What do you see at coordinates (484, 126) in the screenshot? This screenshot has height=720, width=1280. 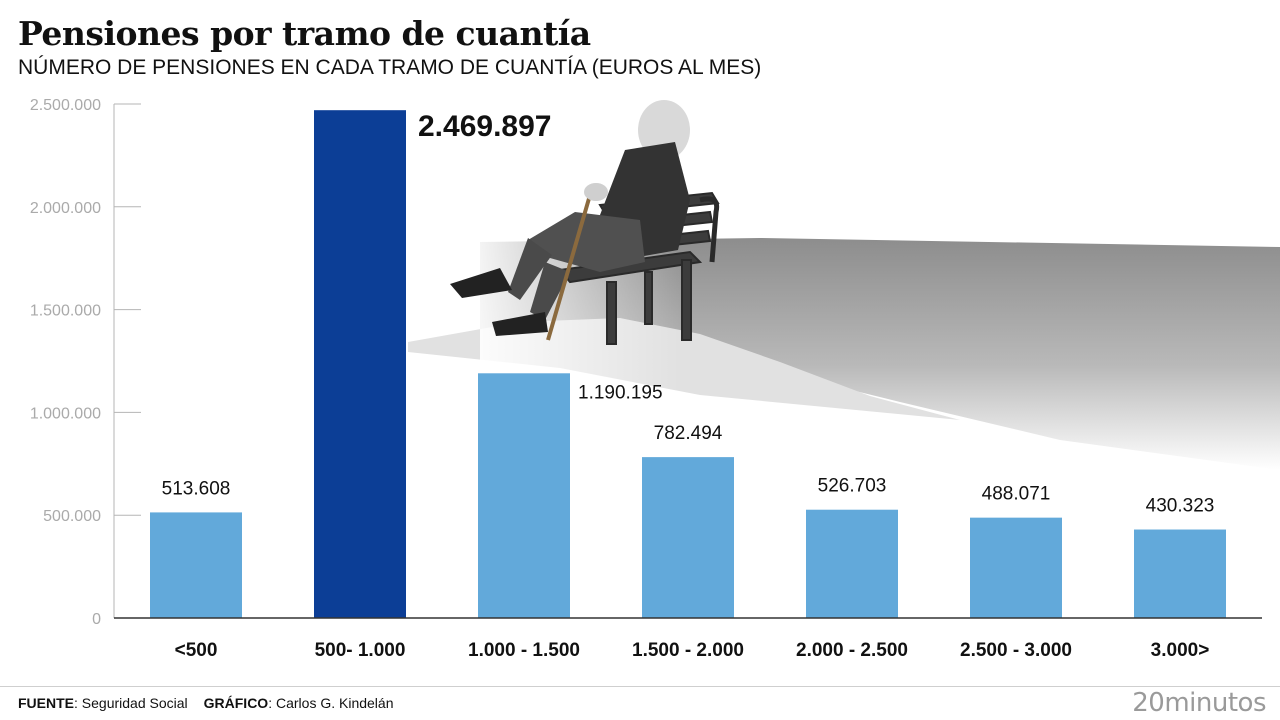 I see `value-label: 2.469.897` at bounding box center [484, 126].